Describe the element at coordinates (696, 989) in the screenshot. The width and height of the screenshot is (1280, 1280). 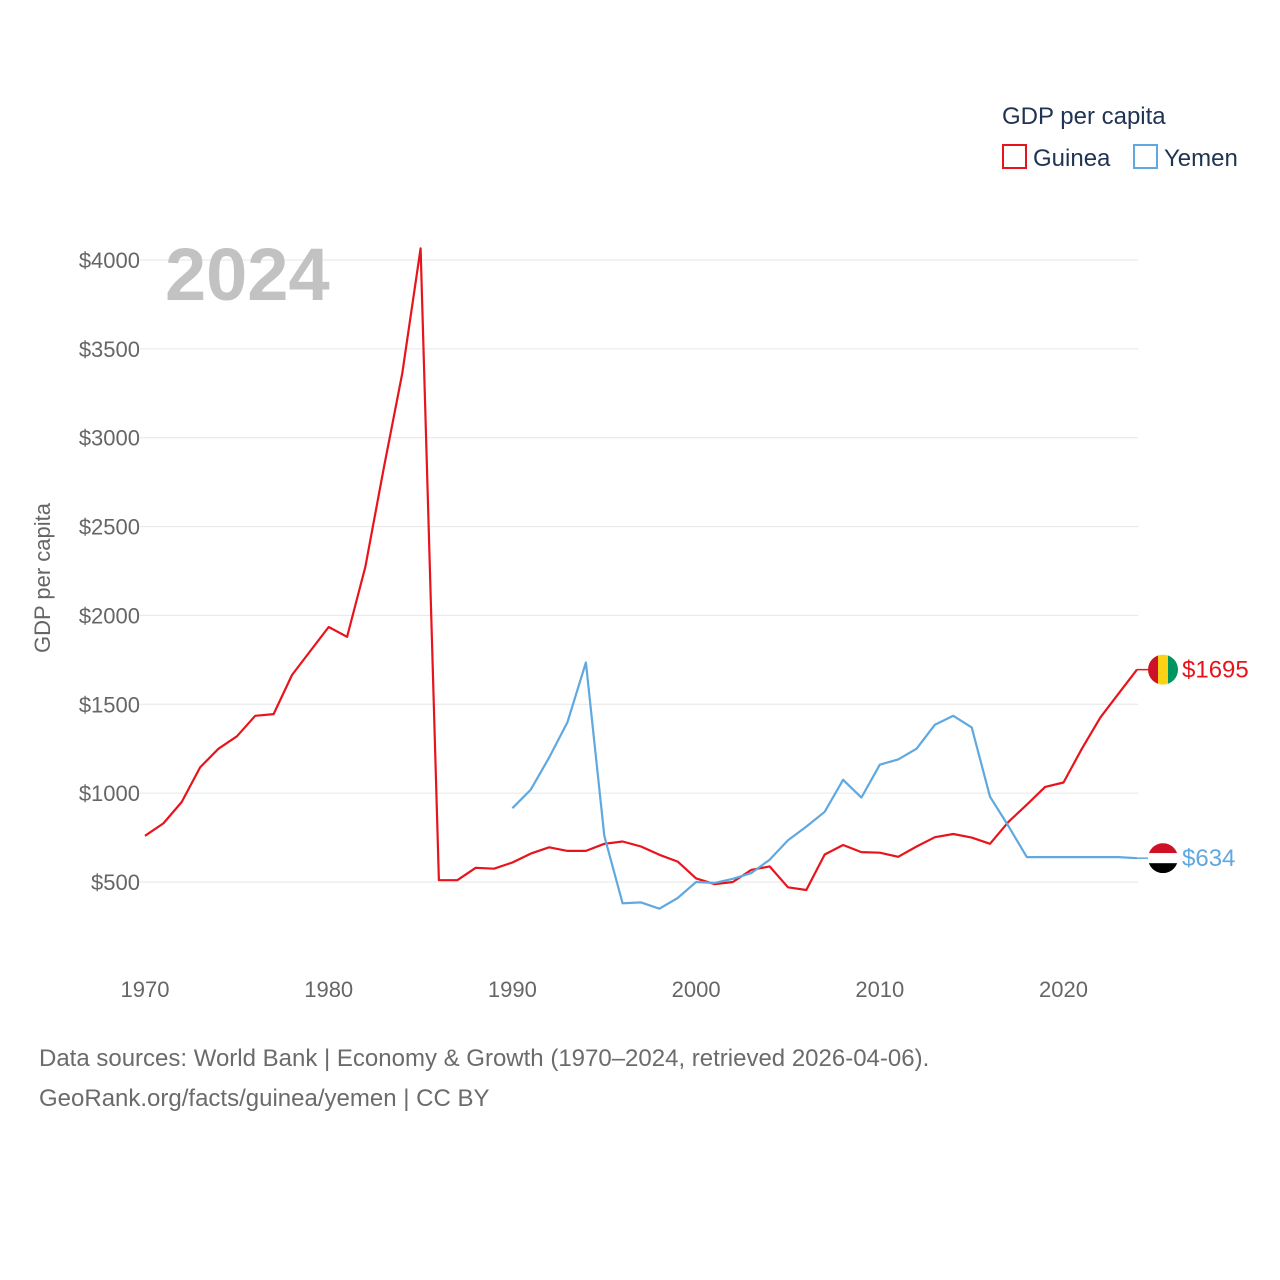
I see `x-tick-label: 2000` at that location.